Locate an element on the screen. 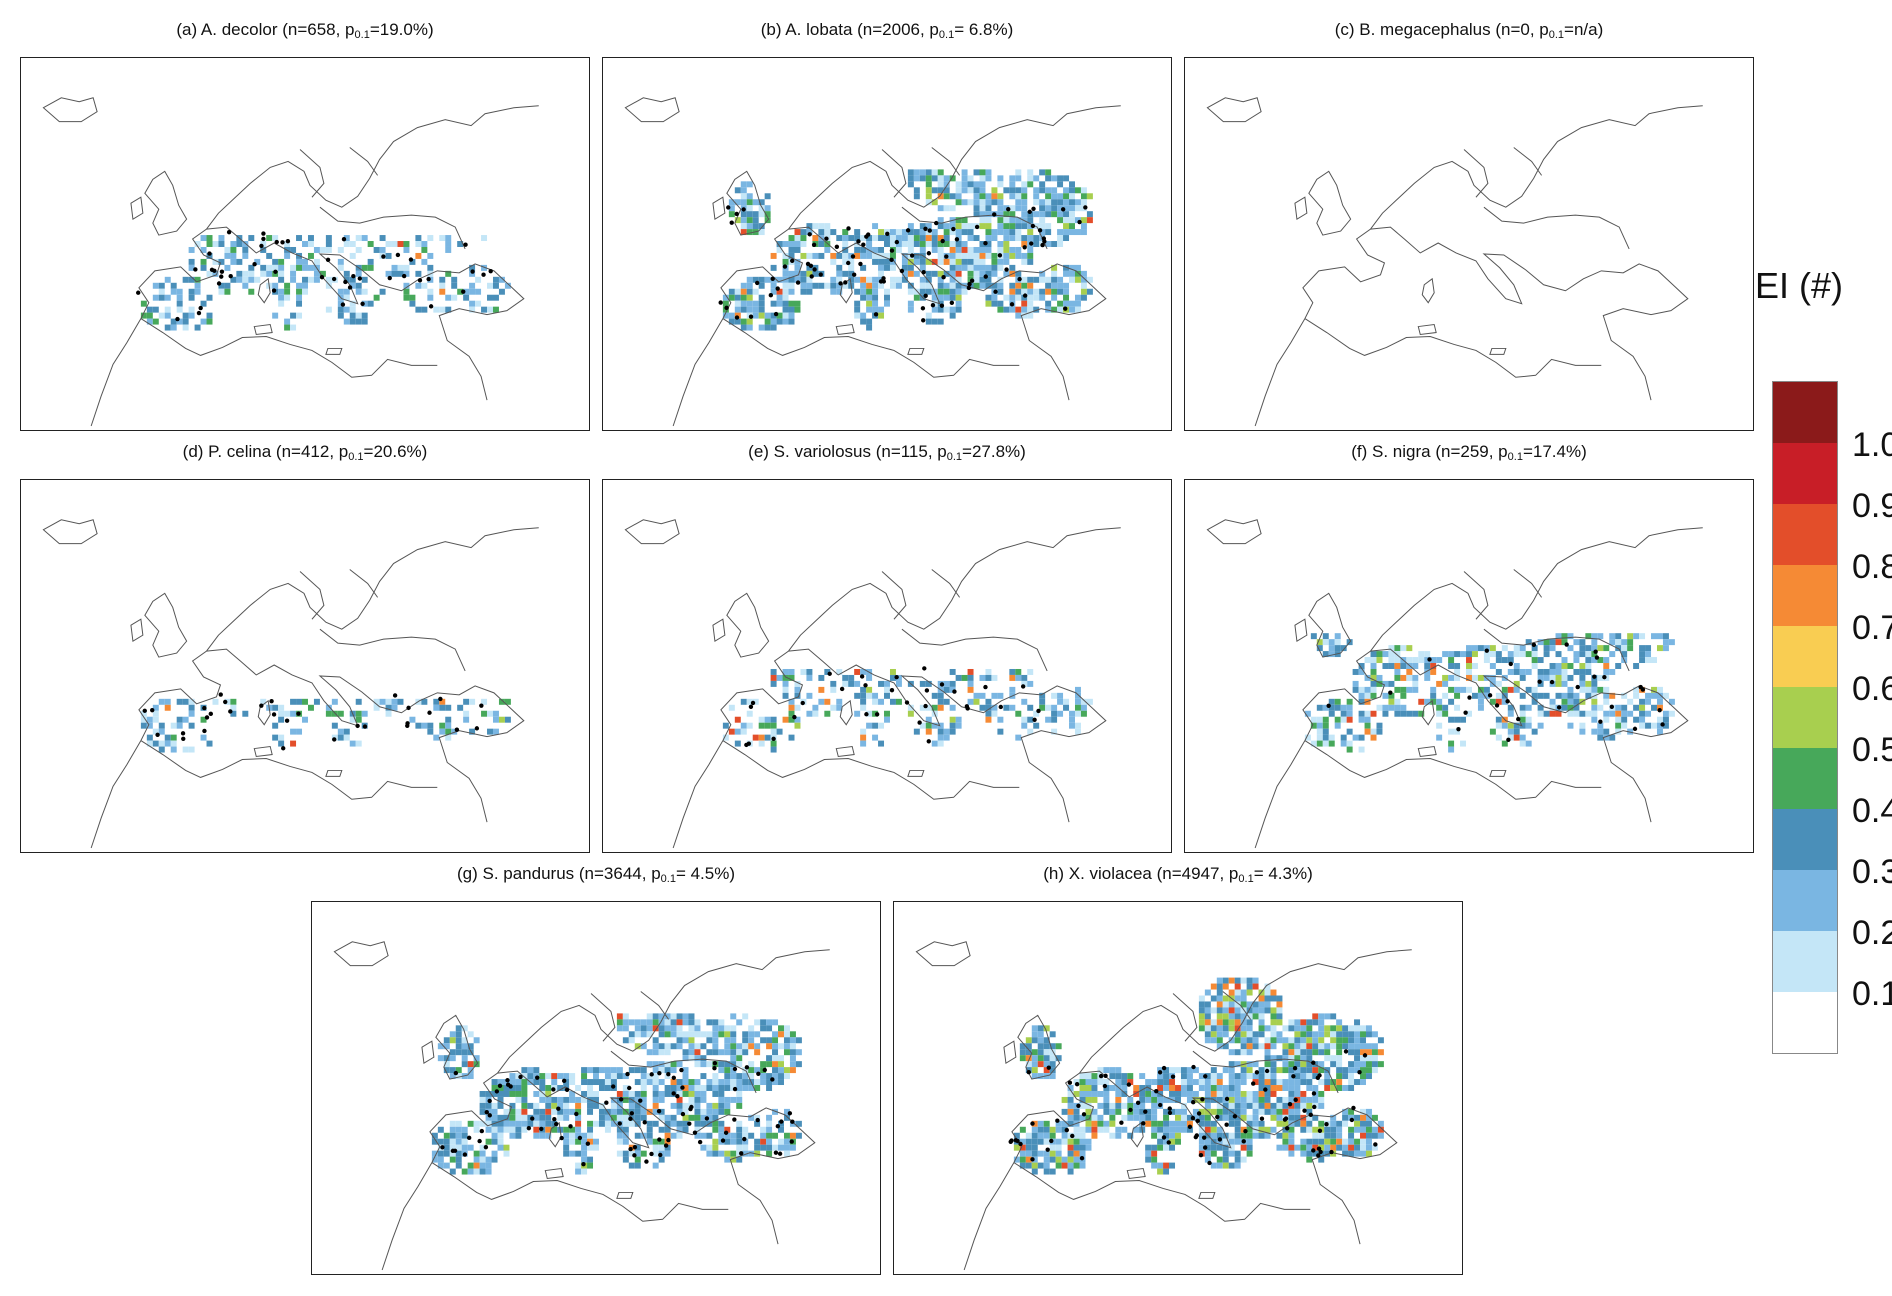  colorbar-tick-label: 0.7 is located at coordinates (1872, 628).